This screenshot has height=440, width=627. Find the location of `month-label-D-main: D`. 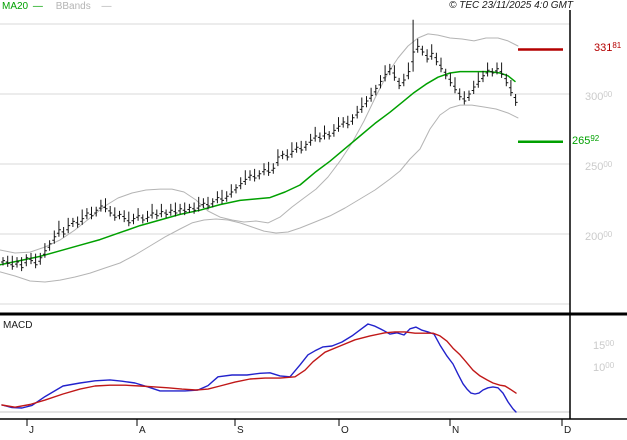

month-label-D-main: D is located at coordinates (568, 430).